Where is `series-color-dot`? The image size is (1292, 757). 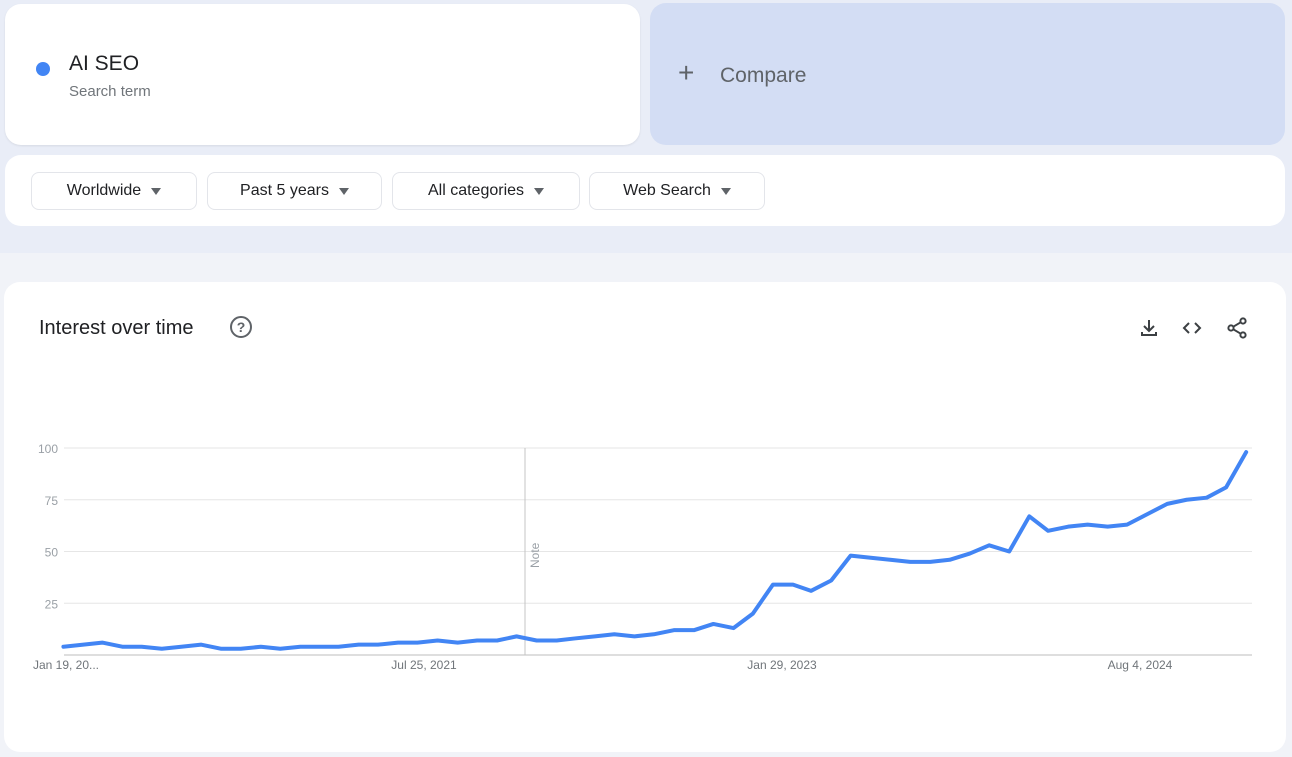 series-color-dot is located at coordinates (43, 69).